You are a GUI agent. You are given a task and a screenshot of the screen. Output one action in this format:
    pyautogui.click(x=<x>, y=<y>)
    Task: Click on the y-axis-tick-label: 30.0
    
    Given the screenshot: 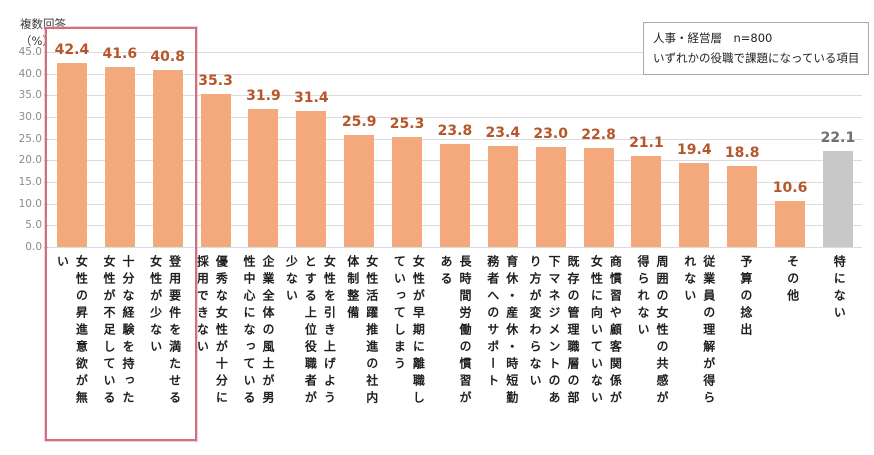 What is the action you would take?
    pyautogui.click(x=30, y=117)
    